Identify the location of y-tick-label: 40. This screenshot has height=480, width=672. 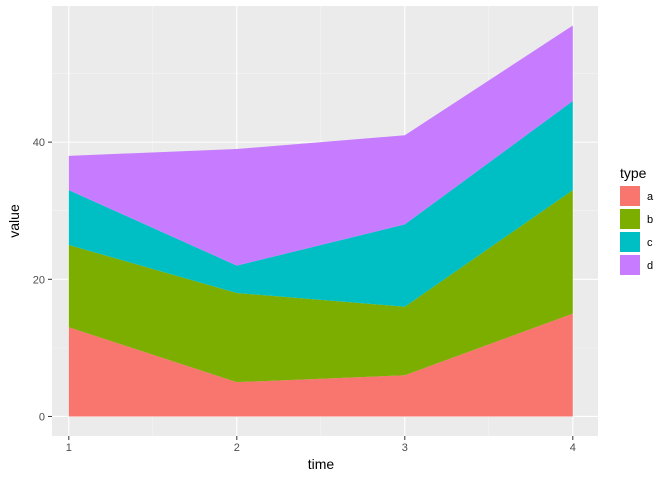
(39, 143).